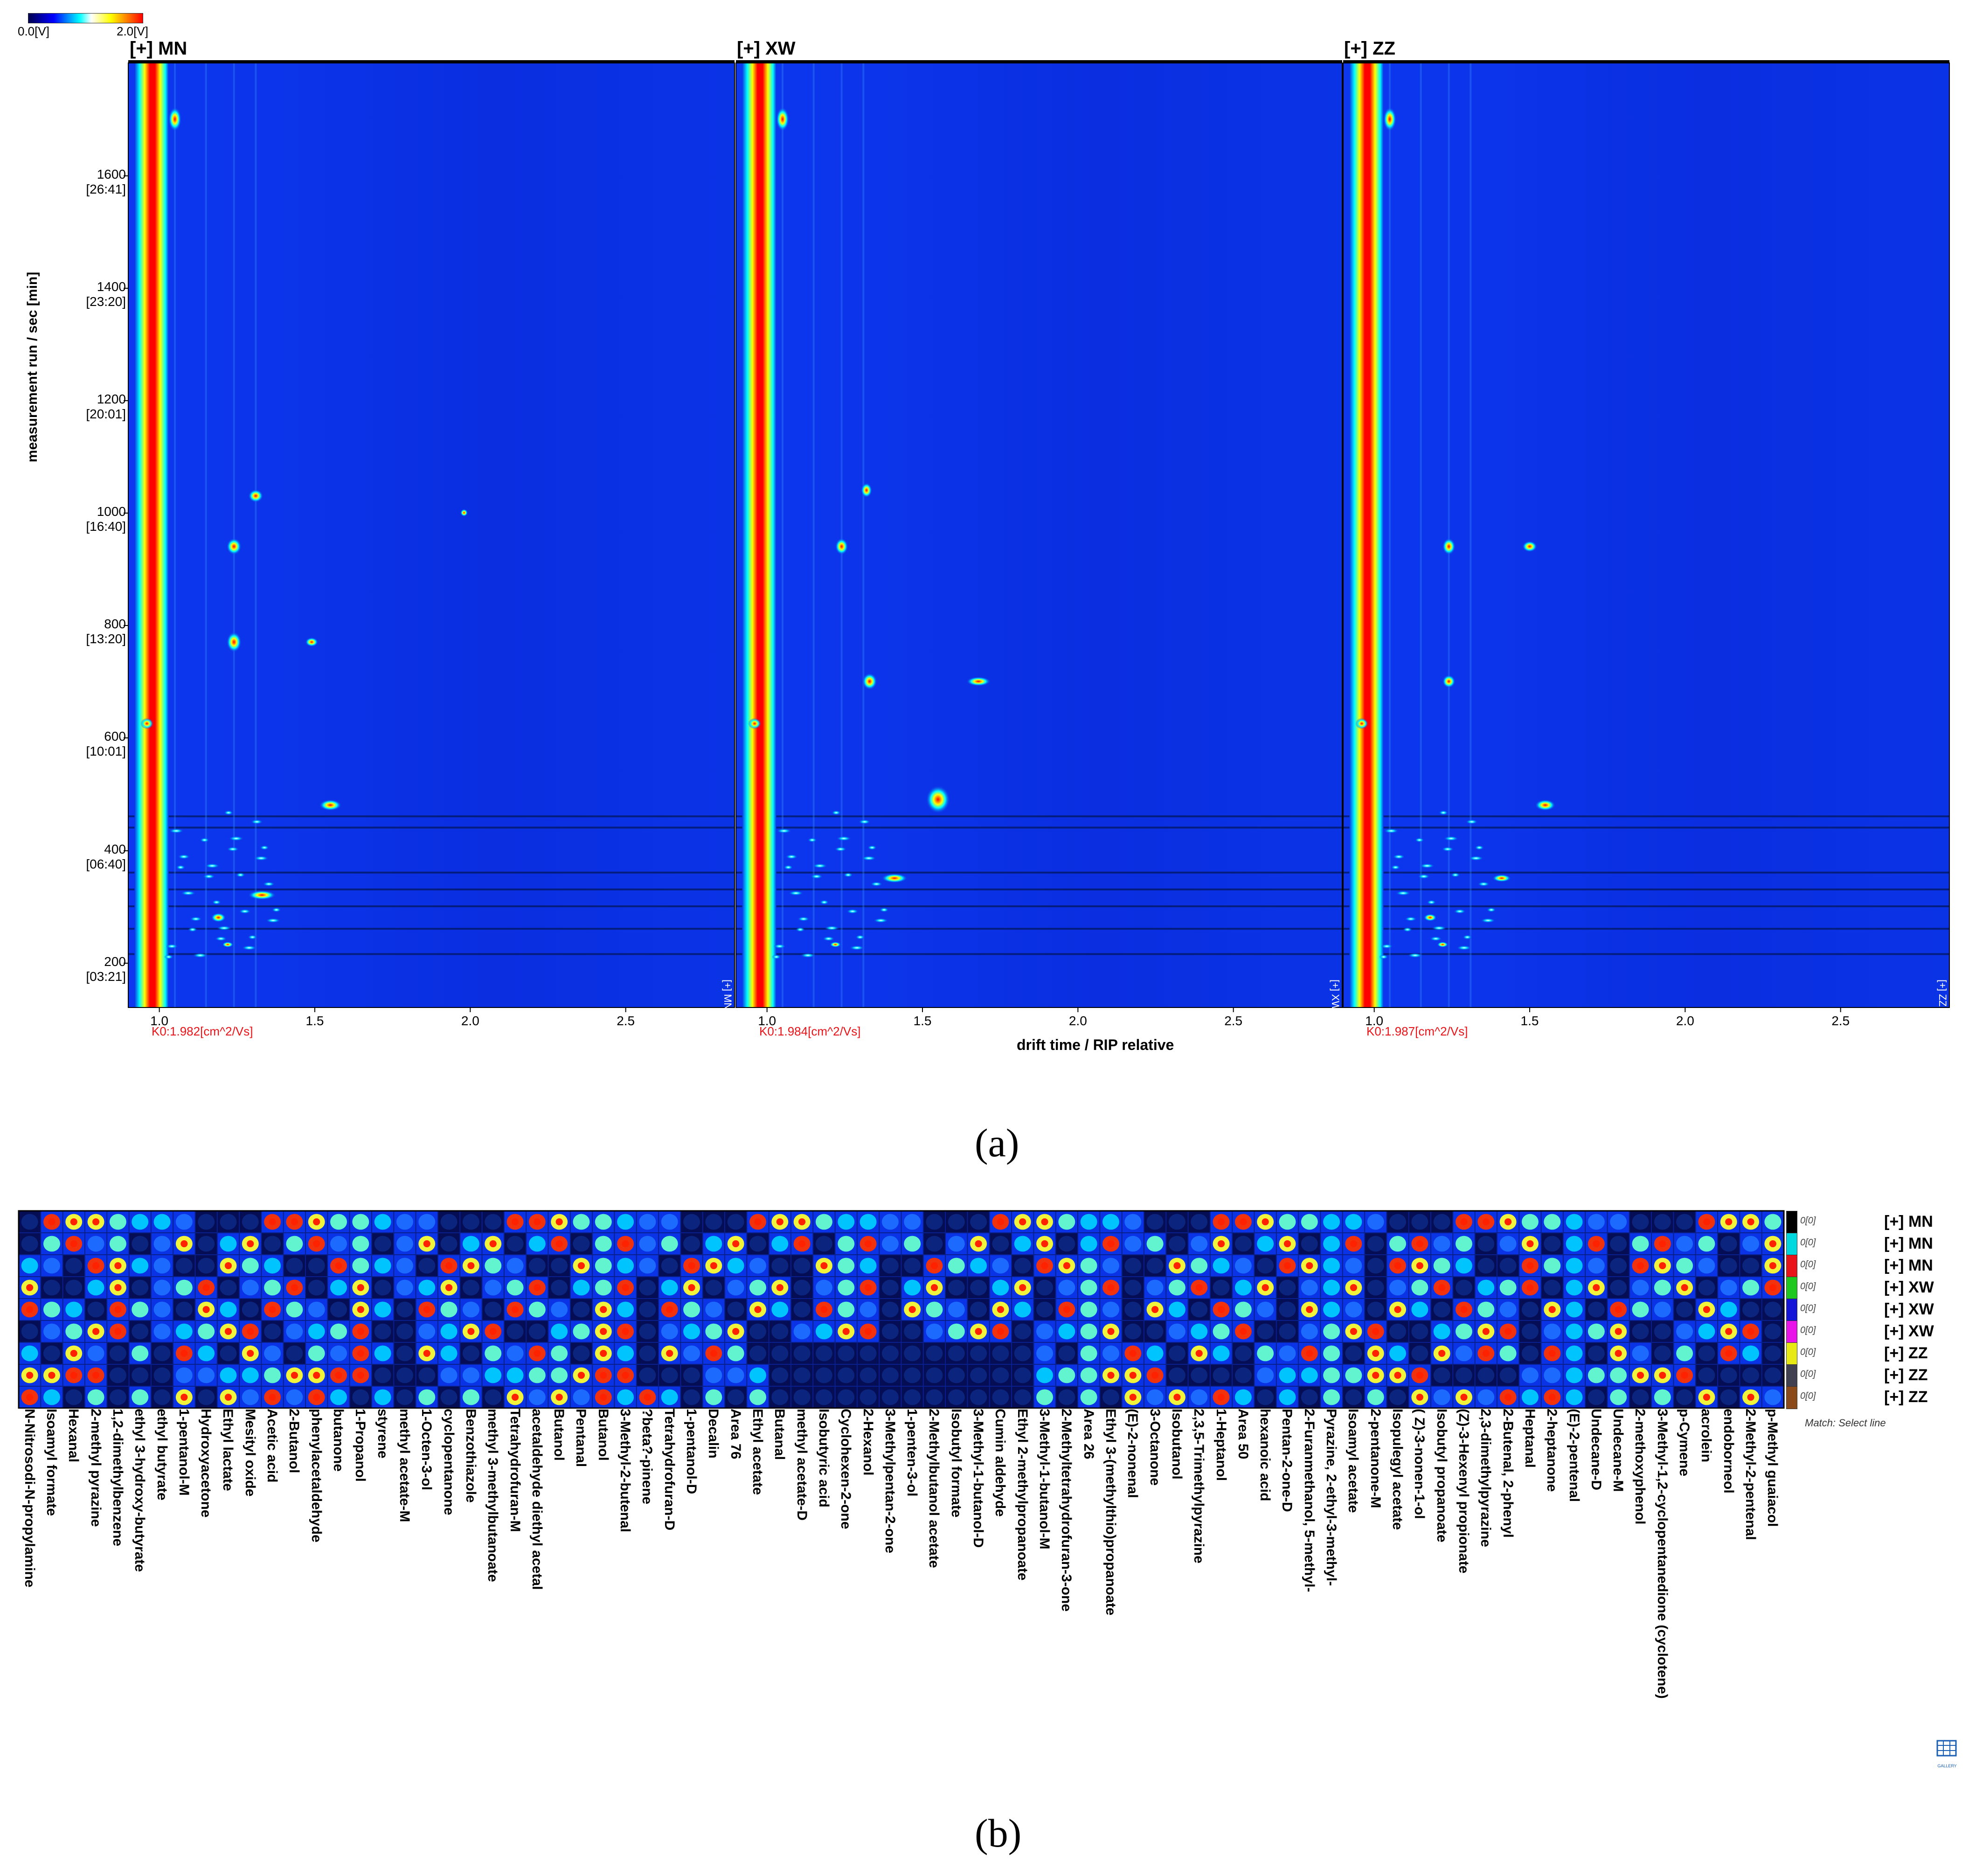 This screenshot has height=1876, width=1976. What do you see at coordinates (1947, 1754) in the screenshot?
I see `gallery-icon: GALLERY` at bounding box center [1947, 1754].